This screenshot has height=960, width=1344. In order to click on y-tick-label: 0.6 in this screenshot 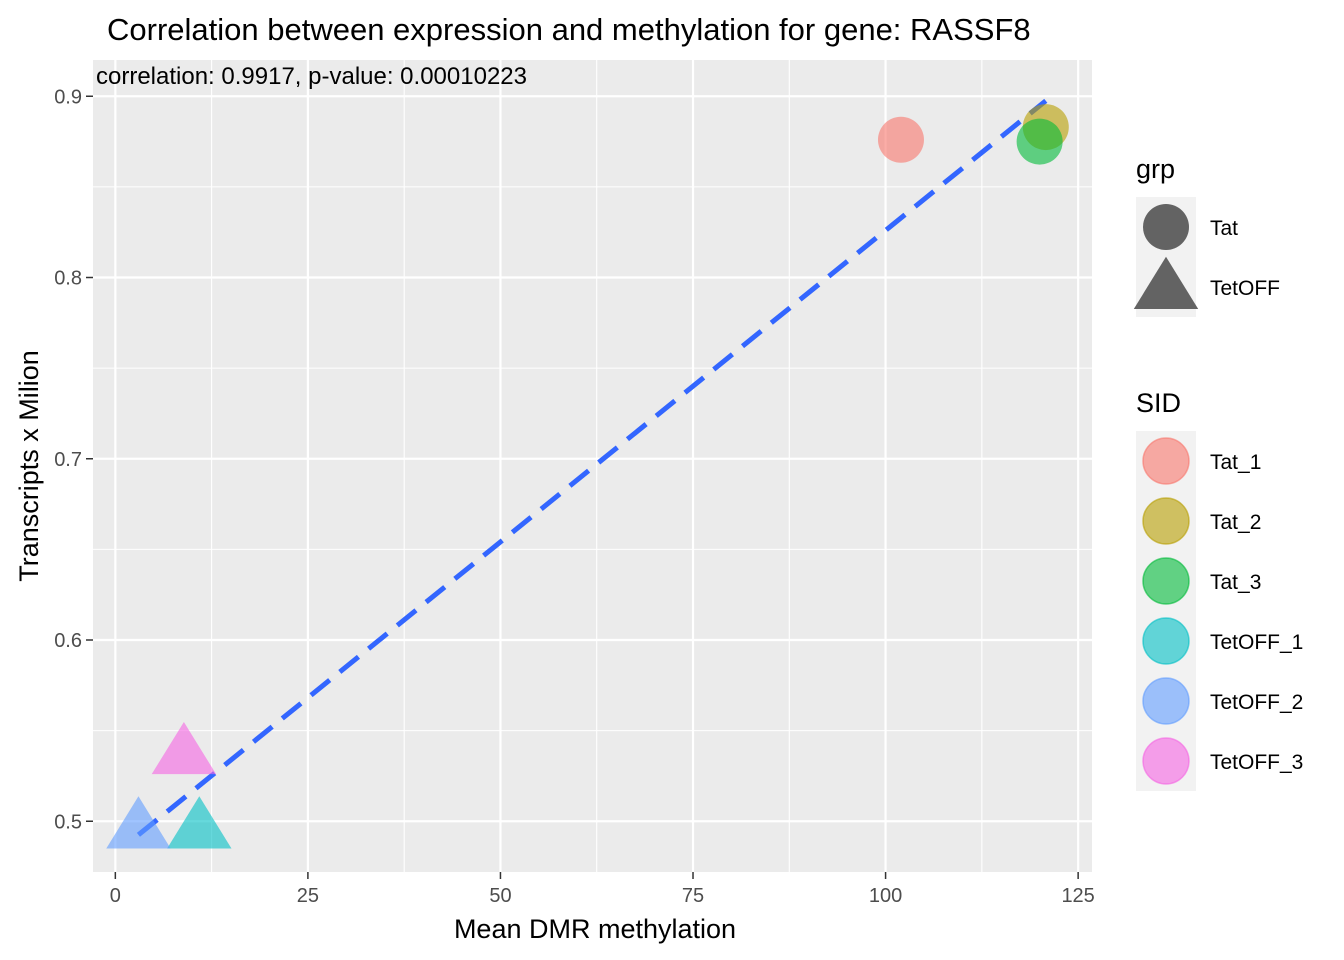, I will do `click(68, 641)`.